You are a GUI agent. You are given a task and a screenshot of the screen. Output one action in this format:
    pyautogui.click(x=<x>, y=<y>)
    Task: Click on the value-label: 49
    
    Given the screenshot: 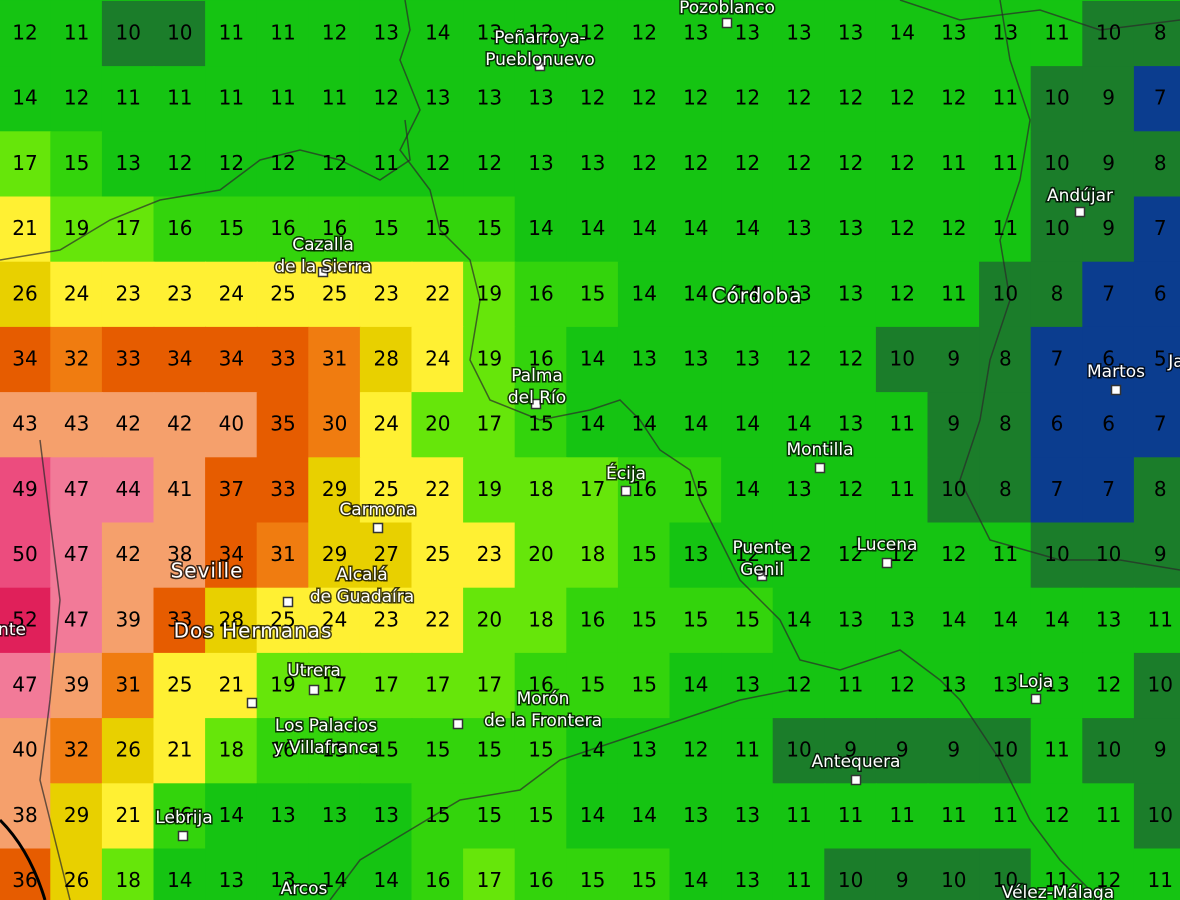 What is the action you would take?
    pyautogui.click(x=24, y=489)
    